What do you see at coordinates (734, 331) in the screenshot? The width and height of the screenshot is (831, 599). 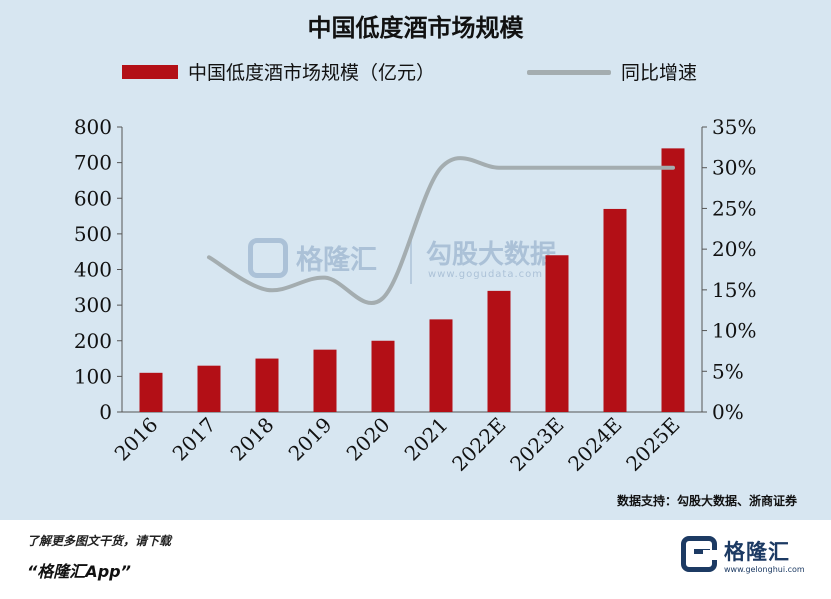 I see `y-right-tick-label: 10%` at bounding box center [734, 331].